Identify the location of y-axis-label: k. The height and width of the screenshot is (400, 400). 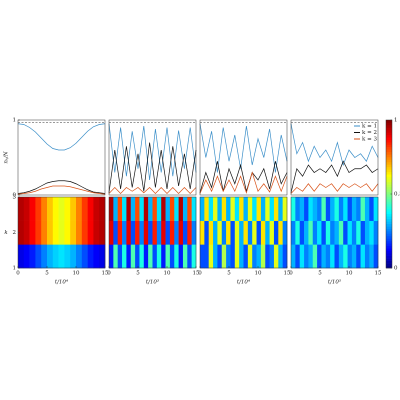
(6, 233).